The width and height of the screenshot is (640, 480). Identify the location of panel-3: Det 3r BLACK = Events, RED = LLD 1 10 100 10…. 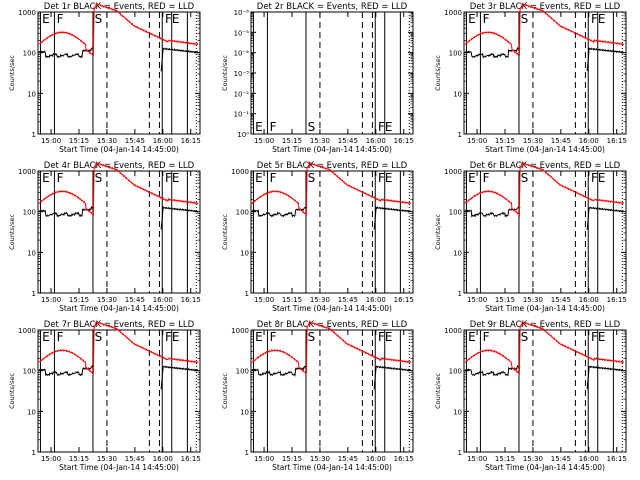
(530, 78).